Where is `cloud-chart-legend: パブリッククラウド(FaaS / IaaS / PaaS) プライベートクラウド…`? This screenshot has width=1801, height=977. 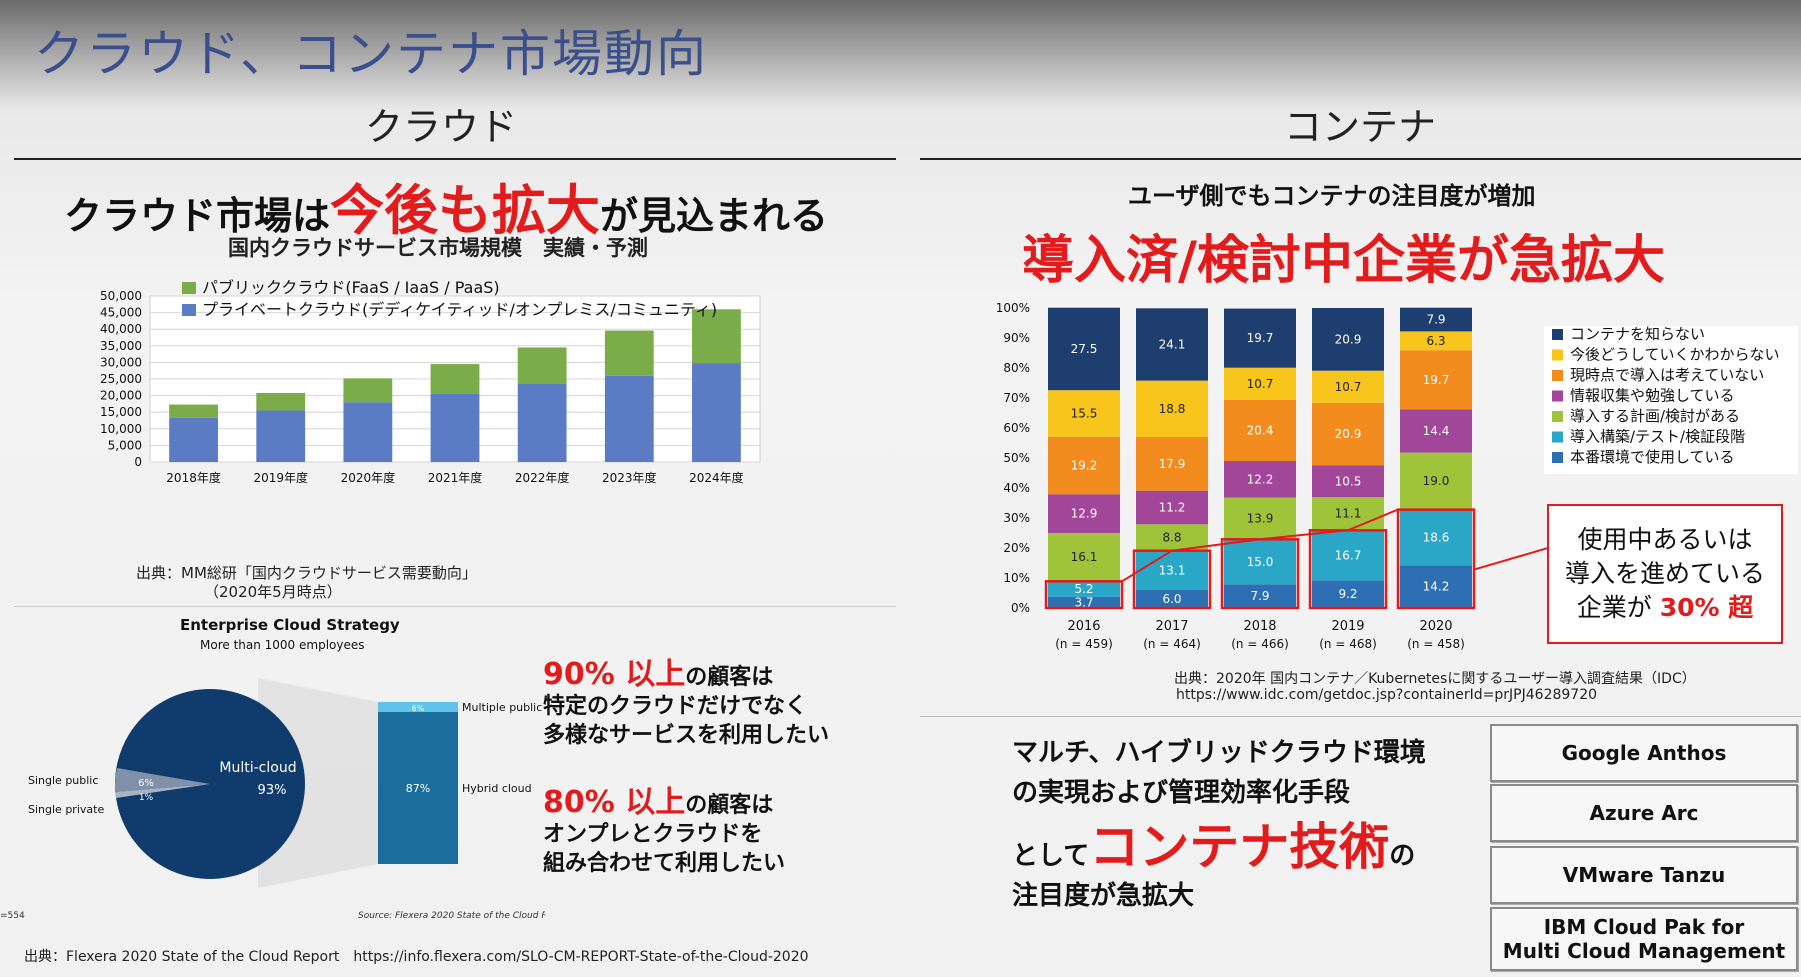 cloud-chart-legend: パブリッククラウド(FaaS / IaaS / PaaS) プライベートクラウド… is located at coordinates (449, 298).